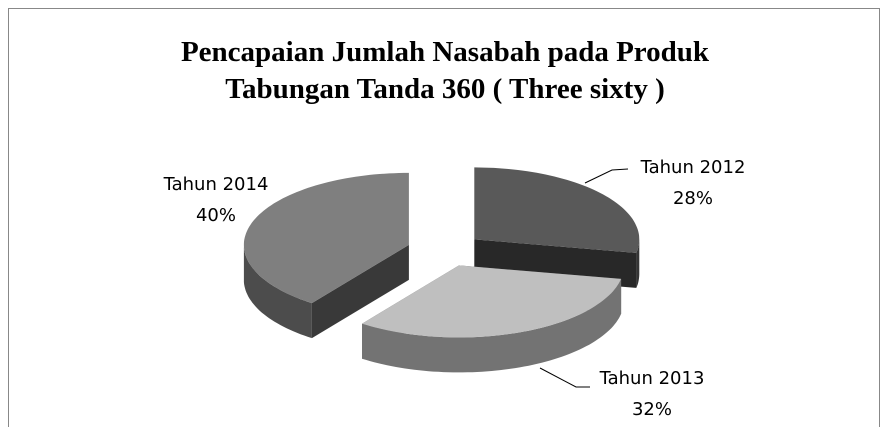 The height and width of the screenshot is (427, 885). What do you see at coordinates (216, 184) in the screenshot?
I see `data-label-category: Tahun 2014` at bounding box center [216, 184].